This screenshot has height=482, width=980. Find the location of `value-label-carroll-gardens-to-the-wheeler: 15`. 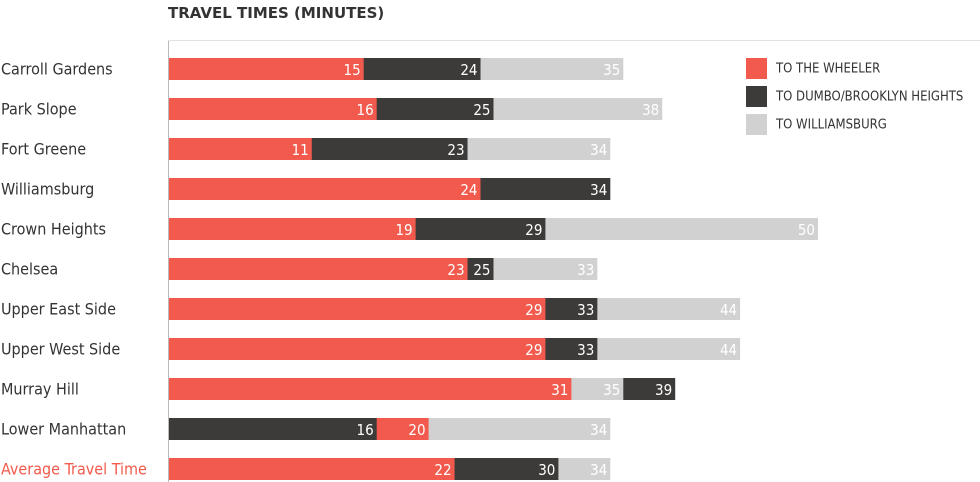

value-label-carroll-gardens-to-the-wheeler: 15 is located at coordinates (352, 70).